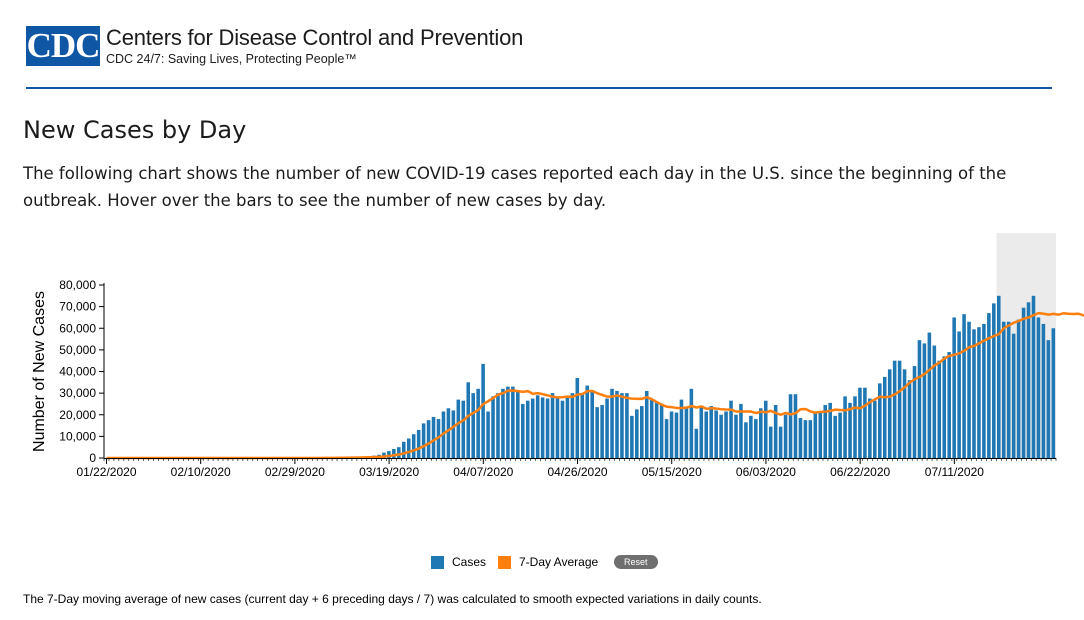 Image resolution: width=1084 pixels, height=620 pixels. What do you see at coordinates (636, 562) in the screenshot?
I see `reset-button: Reset` at bounding box center [636, 562].